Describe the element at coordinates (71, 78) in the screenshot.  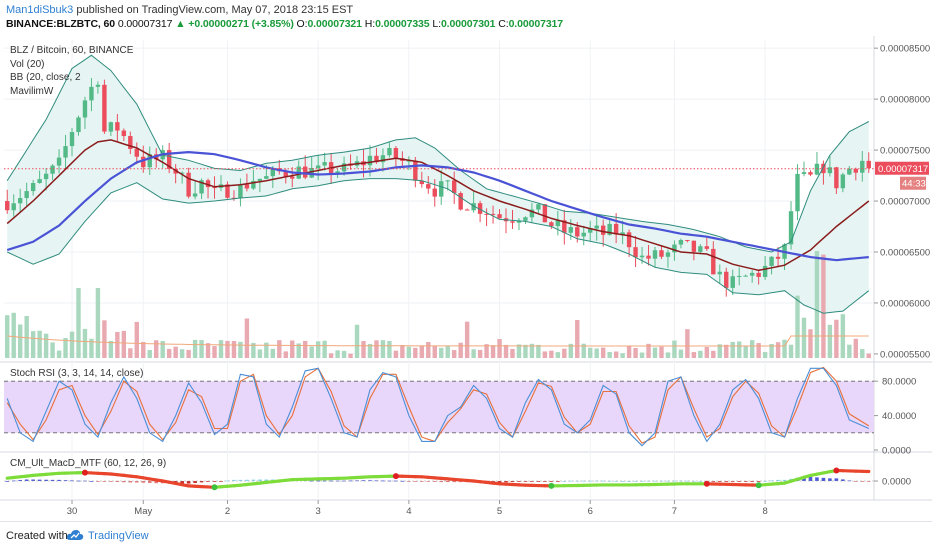
I see `legend-bollinger: BB (20, close, 2` at that location.